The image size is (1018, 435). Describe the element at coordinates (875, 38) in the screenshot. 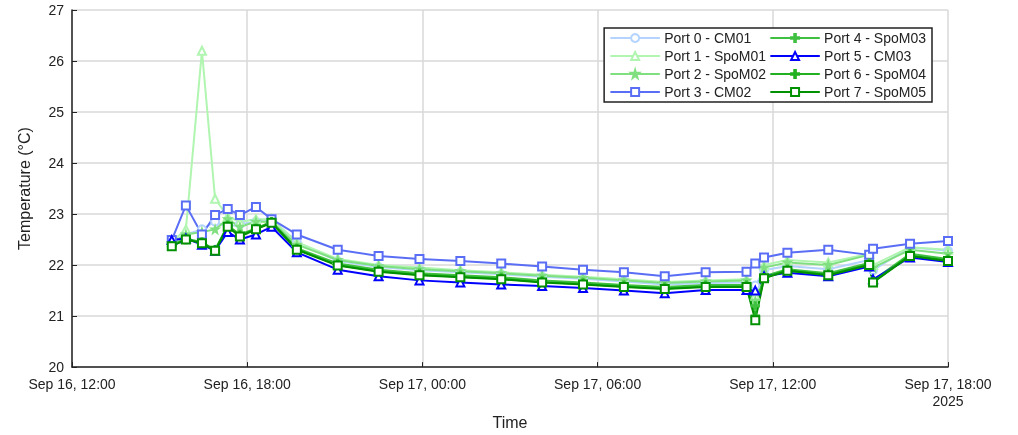

I see `legend-label: Port 4 - SpoM03` at that location.